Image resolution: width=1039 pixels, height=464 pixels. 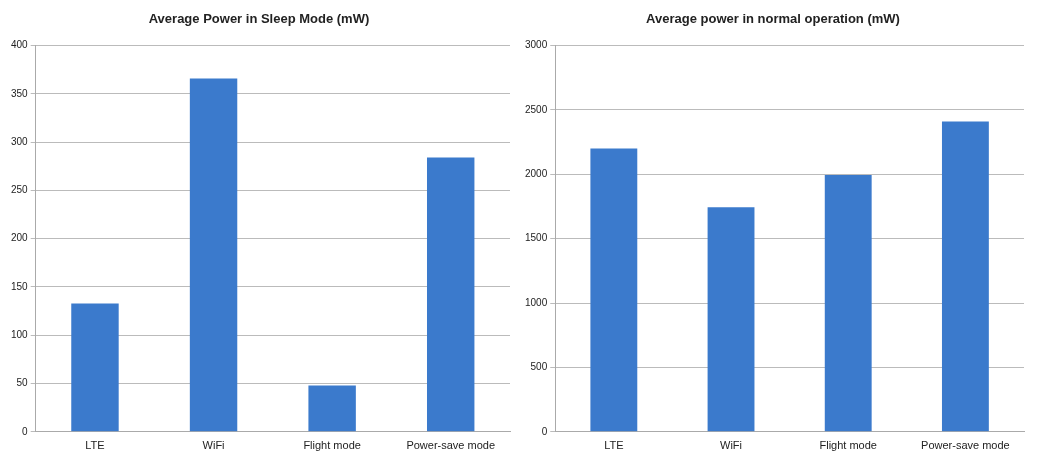 What do you see at coordinates (20, 93) in the screenshot?
I see `y-tick-label: 350` at bounding box center [20, 93].